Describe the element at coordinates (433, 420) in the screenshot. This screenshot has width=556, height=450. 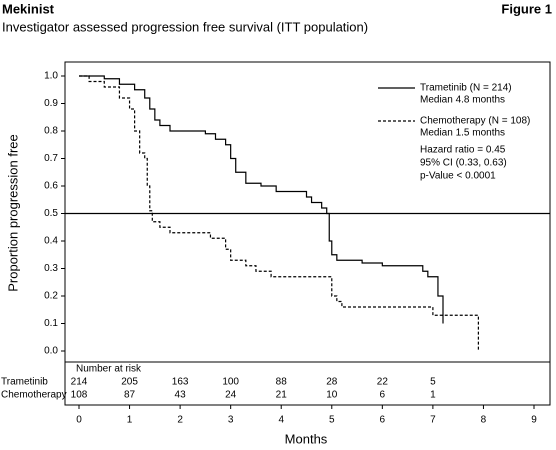
I see `x-tick-label: 7` at that location.